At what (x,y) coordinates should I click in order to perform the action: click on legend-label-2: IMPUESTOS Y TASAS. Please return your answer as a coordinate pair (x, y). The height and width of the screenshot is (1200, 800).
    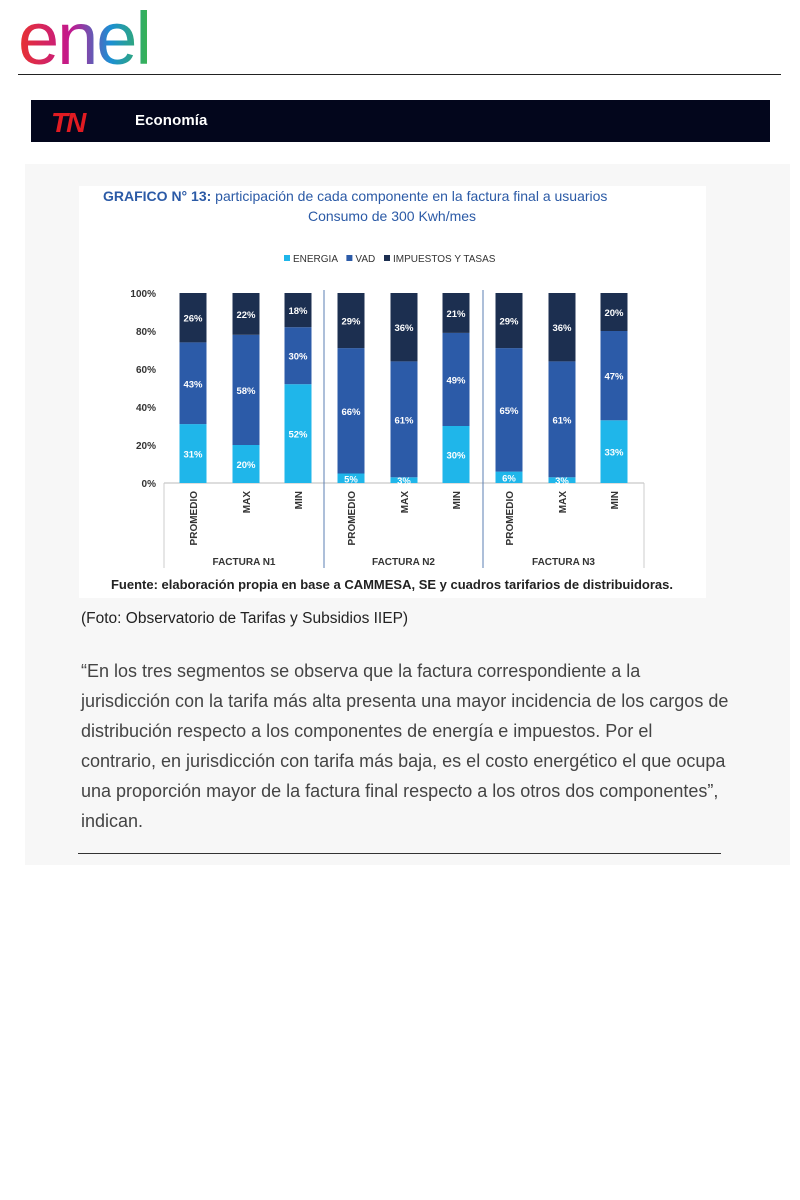
    Looking at the image, I should click on (444, 259).